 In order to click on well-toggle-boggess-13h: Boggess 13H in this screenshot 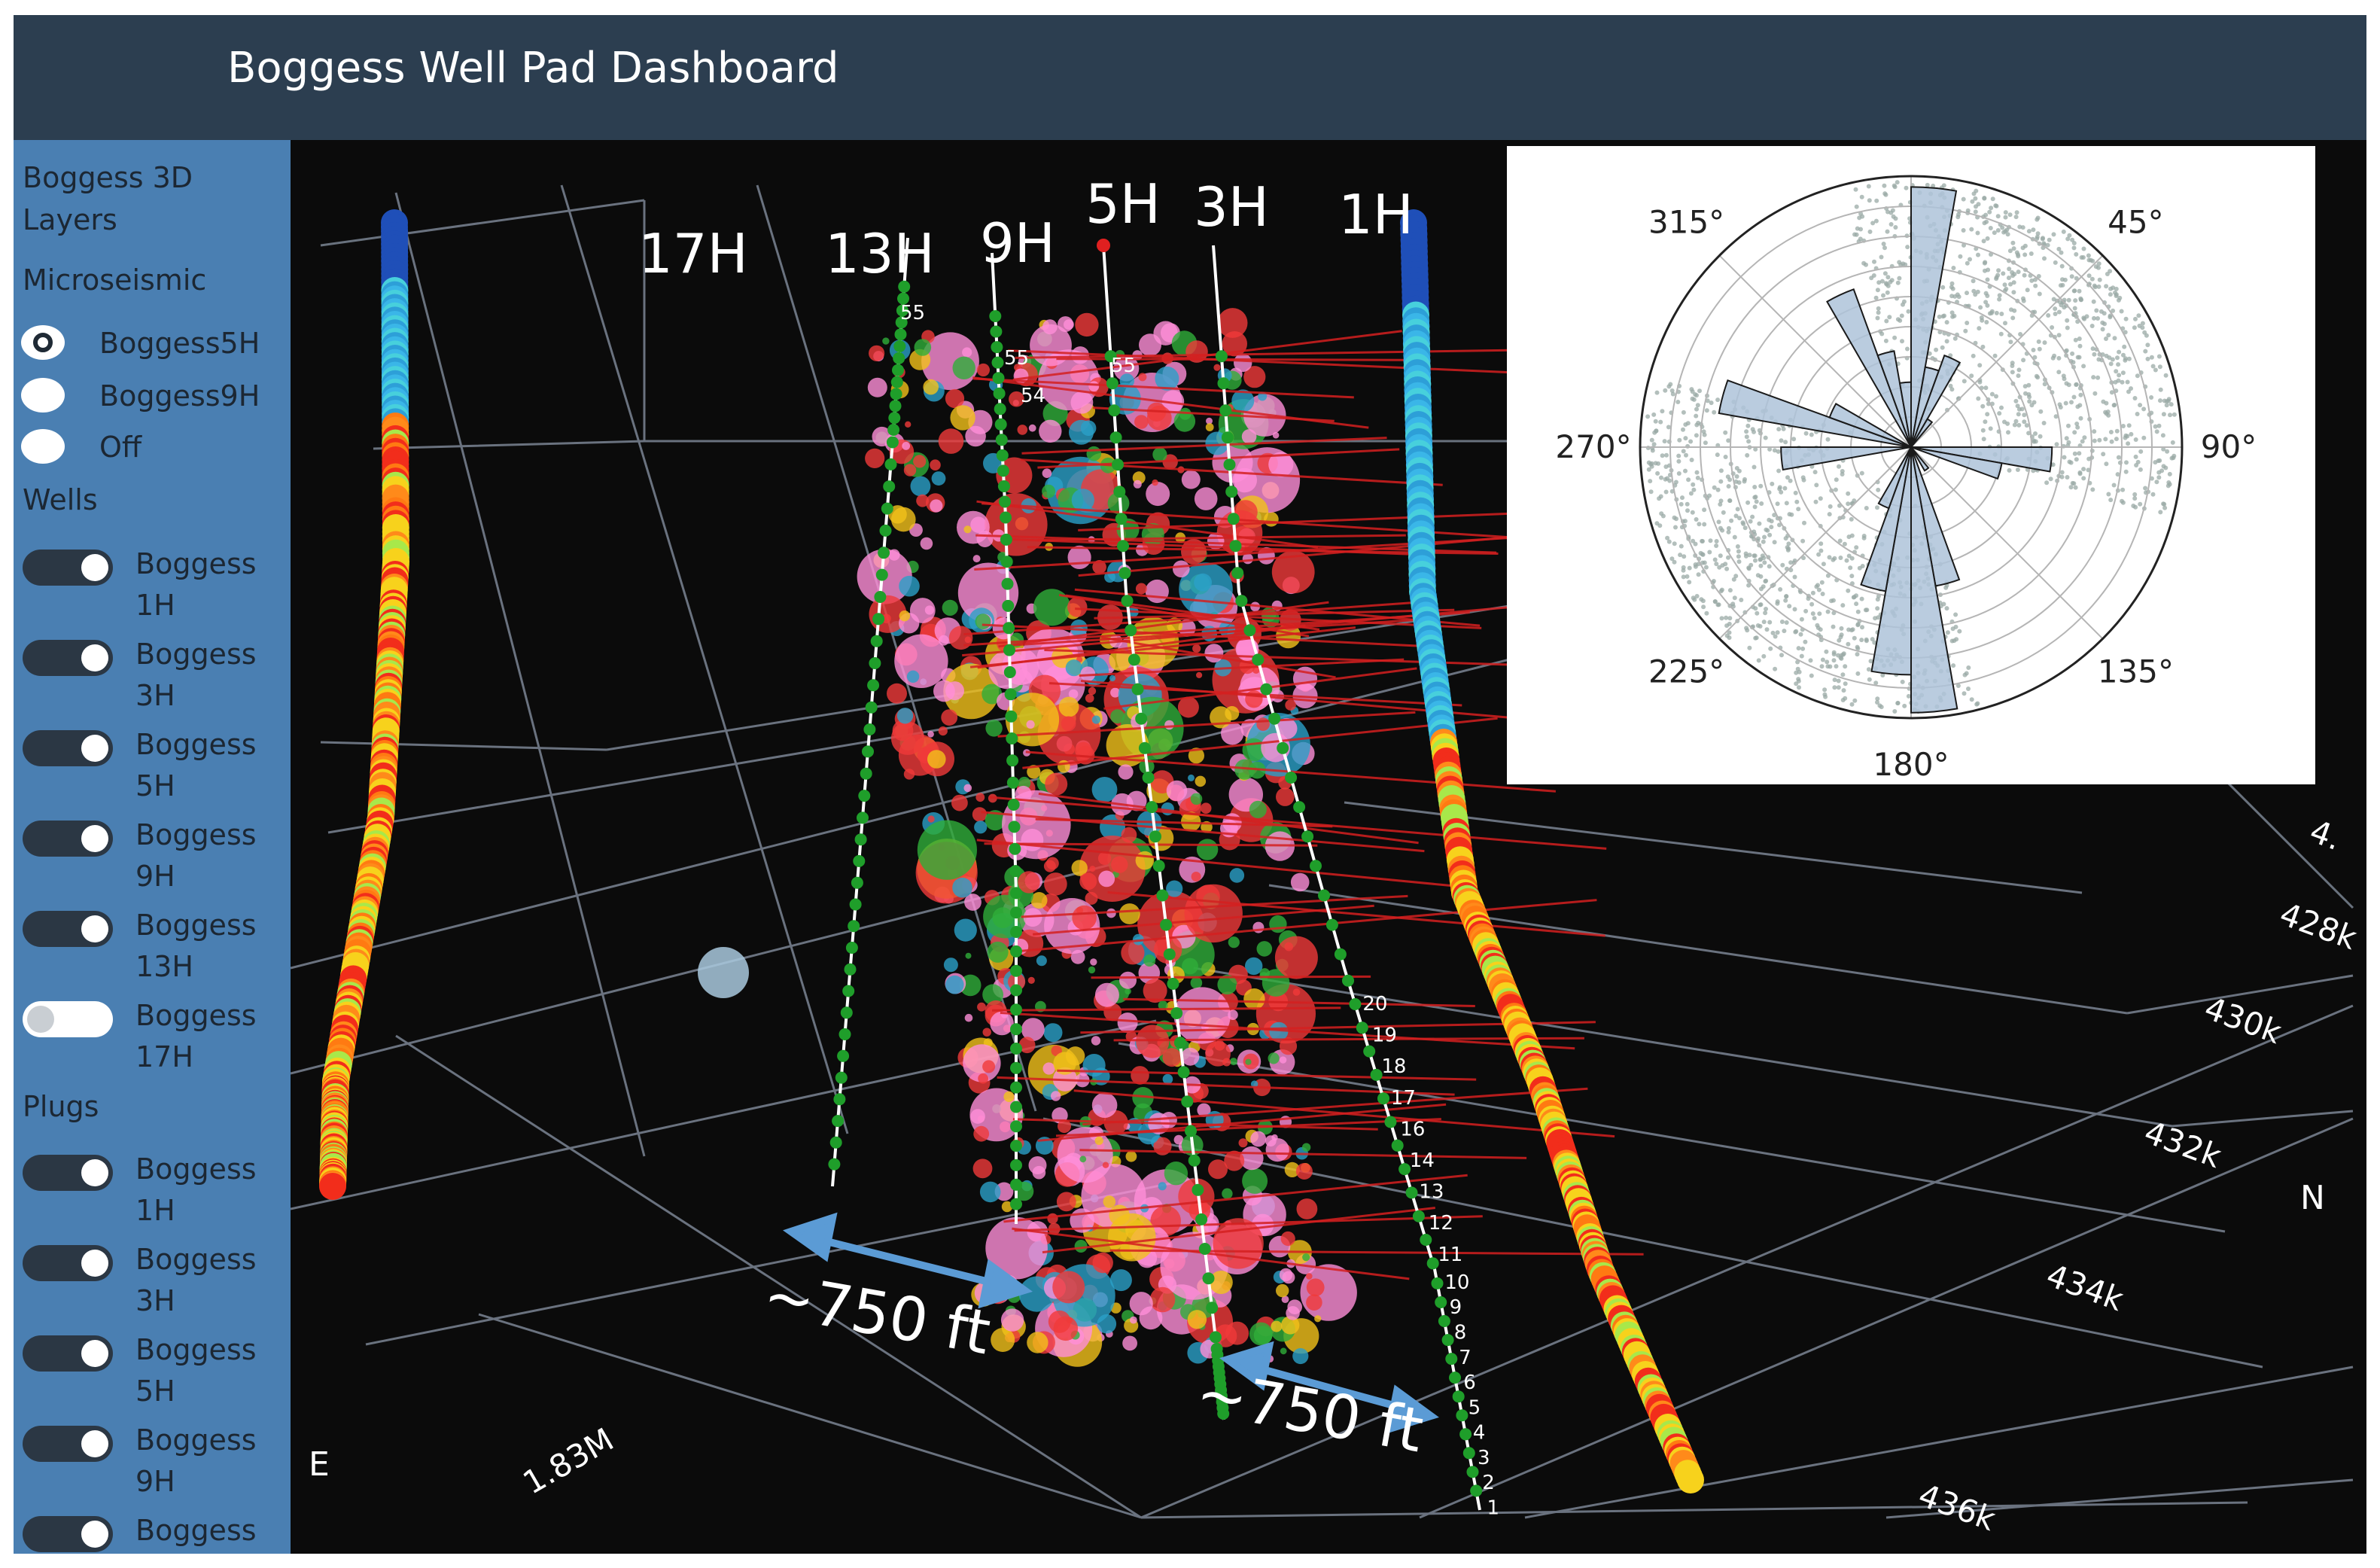, I will do `click(157, 946)`.